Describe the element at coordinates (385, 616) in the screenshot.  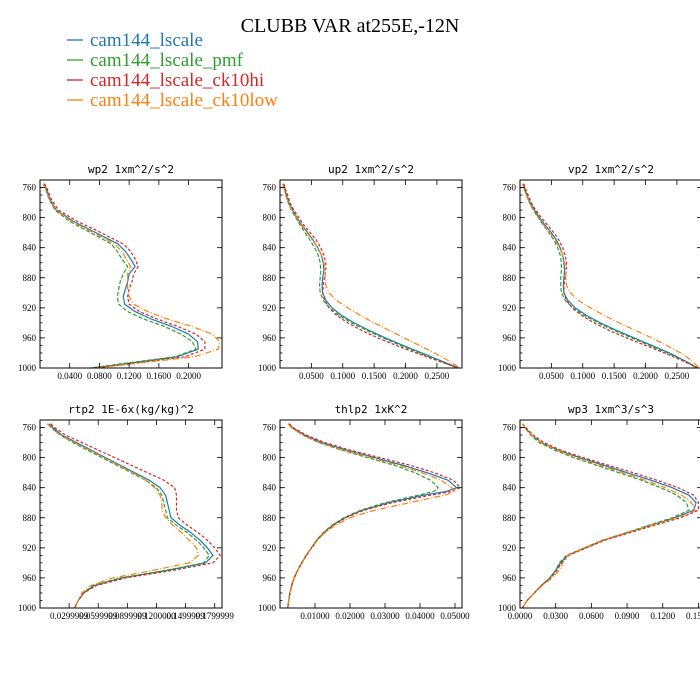
I see `x-tick-label: 0.03000` at that location.